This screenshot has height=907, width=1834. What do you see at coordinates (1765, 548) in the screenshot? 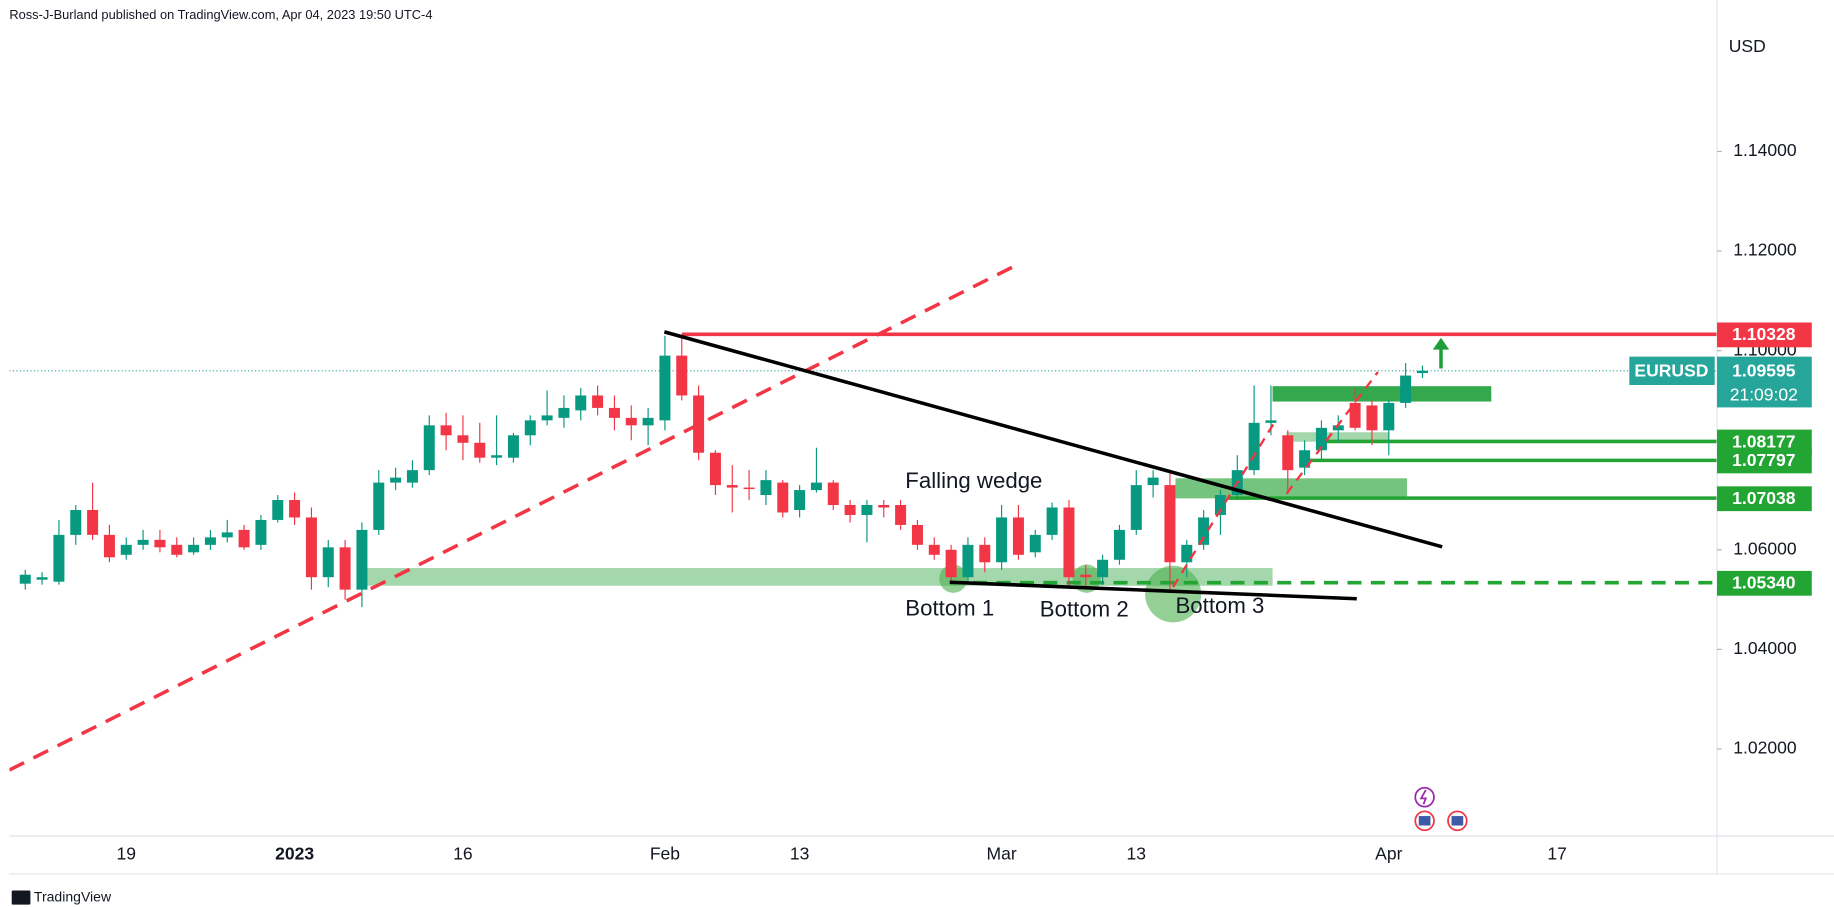
I see `y-tick-label: 1.06000` at bounding box center [1765, 548].